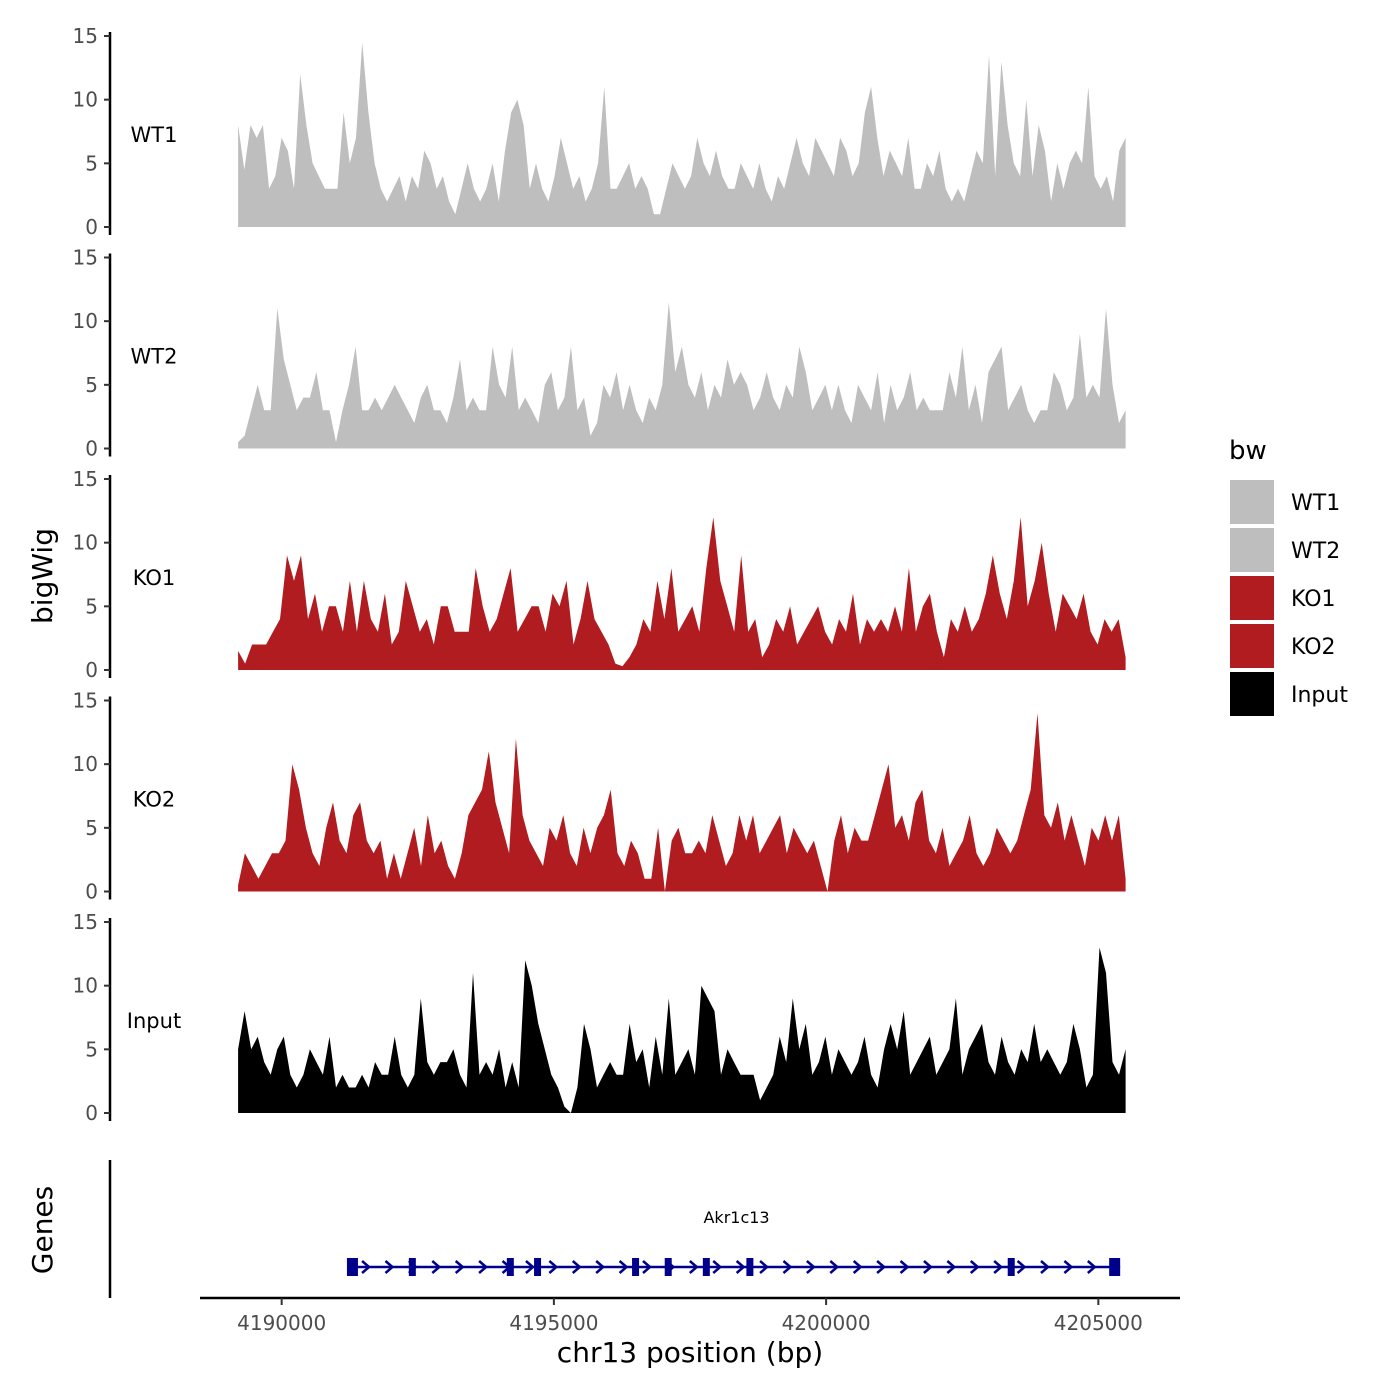  Describe the element at coordinates (1248, 451) in the screenshot. I see `legend-title: bw` at that location.